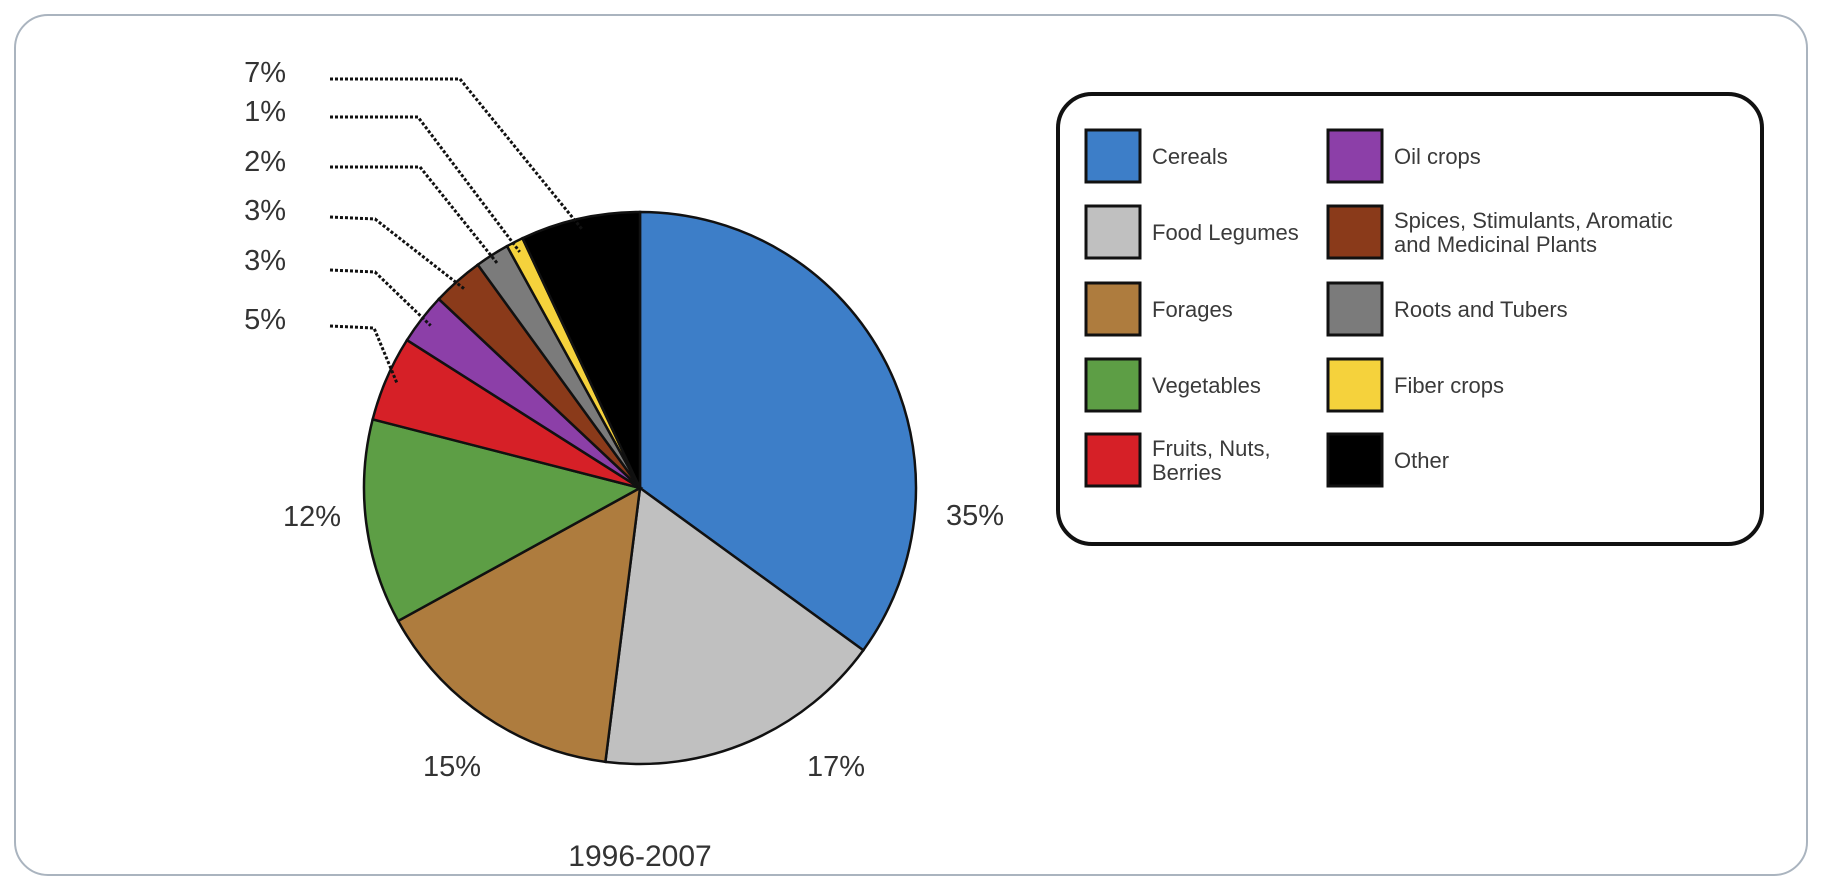 Image resolution: width=1822 pixels, height=892 pixels. I want to click on slice-label-cereals: 35%, so click(975, 516).